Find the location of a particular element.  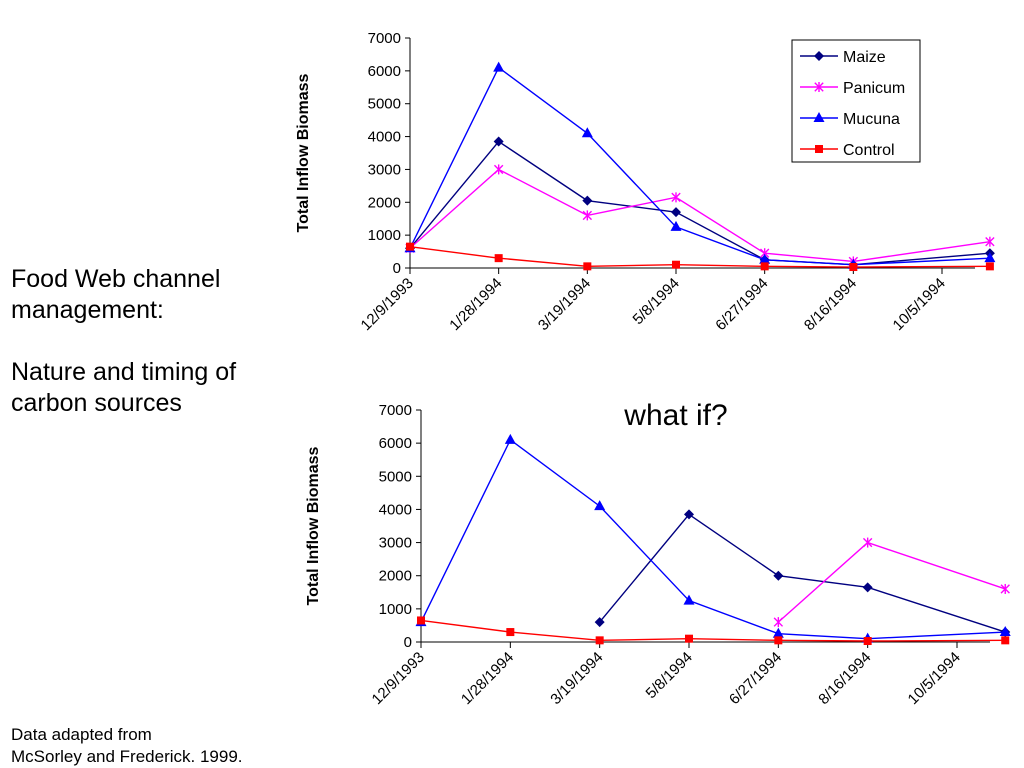

chart1-y-axis-title: Total Inflow Biomass is located at coordinates (303, 152).